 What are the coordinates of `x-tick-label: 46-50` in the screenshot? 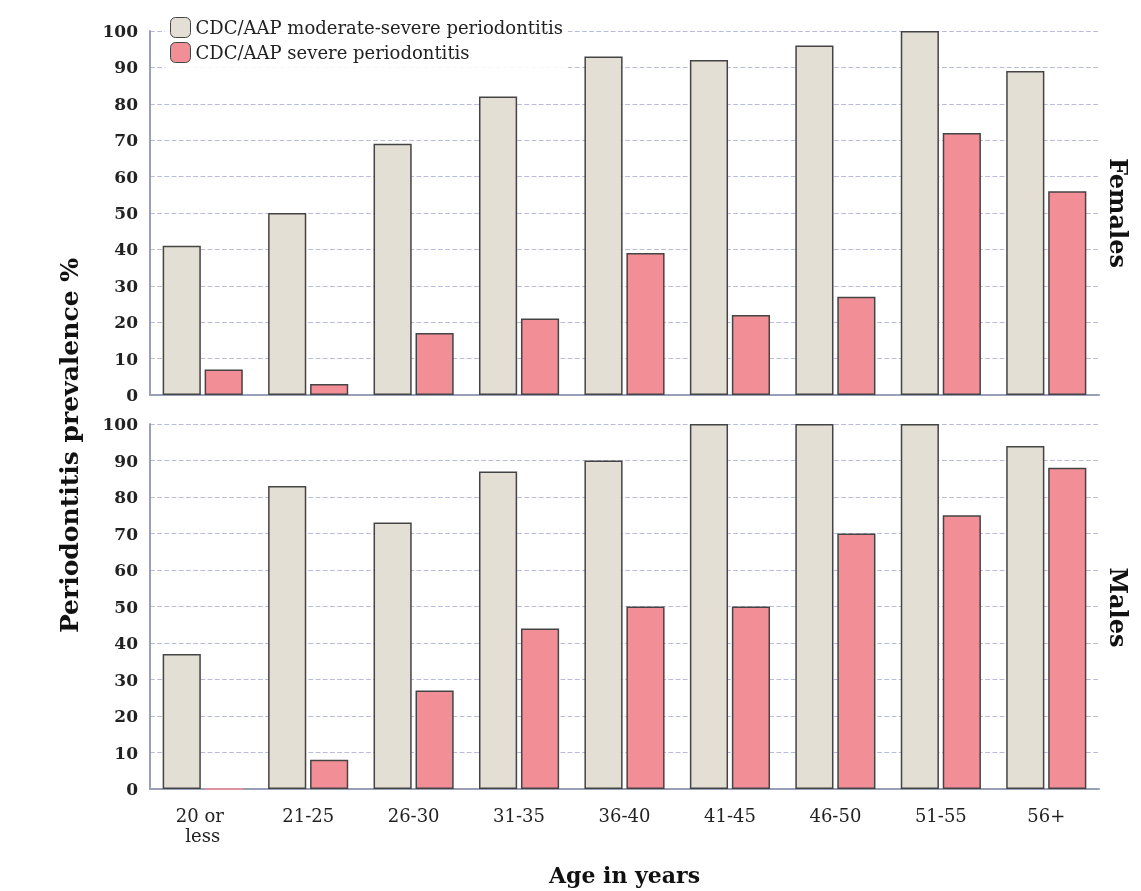 It's located at (835, 815).